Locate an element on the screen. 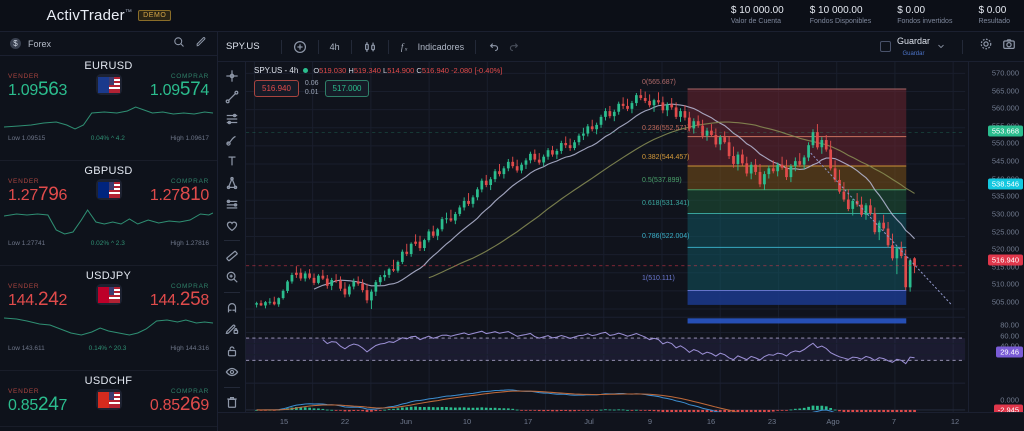 This screenshot has height=431, width=1024. plus-circle-icon is located at coordinates (300, 47).